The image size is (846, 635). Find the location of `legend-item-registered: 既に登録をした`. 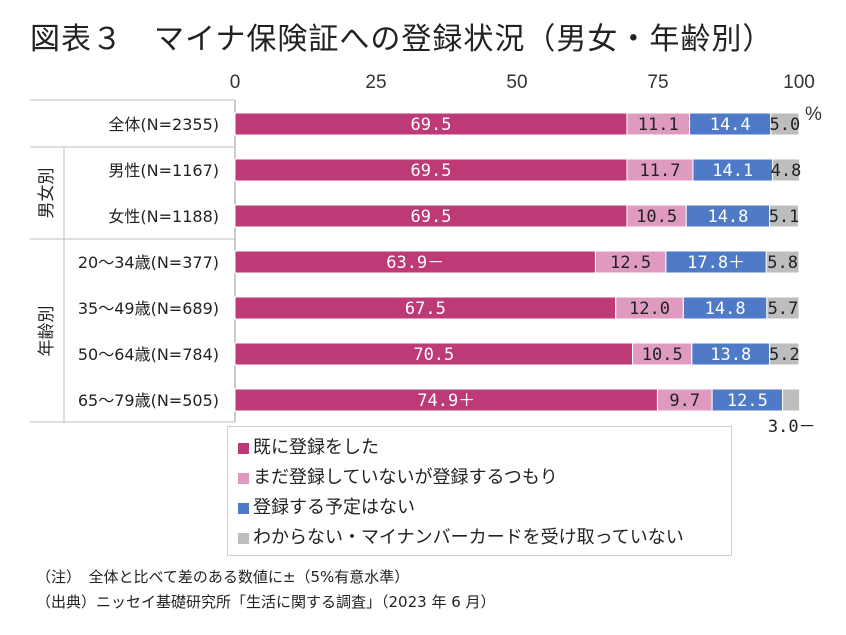

legend-item-registered: 既に登録をした is located at coordinates (479, 448).